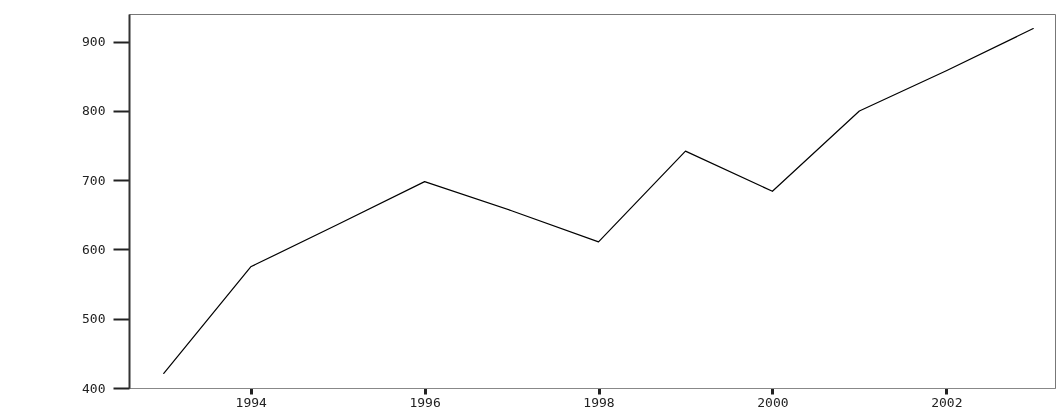 The height and width of the screenshot is (416, 1061). Describe the element at coordinates (94, 249) in the screenshot. I see `y-tick-label: 600` at that location.